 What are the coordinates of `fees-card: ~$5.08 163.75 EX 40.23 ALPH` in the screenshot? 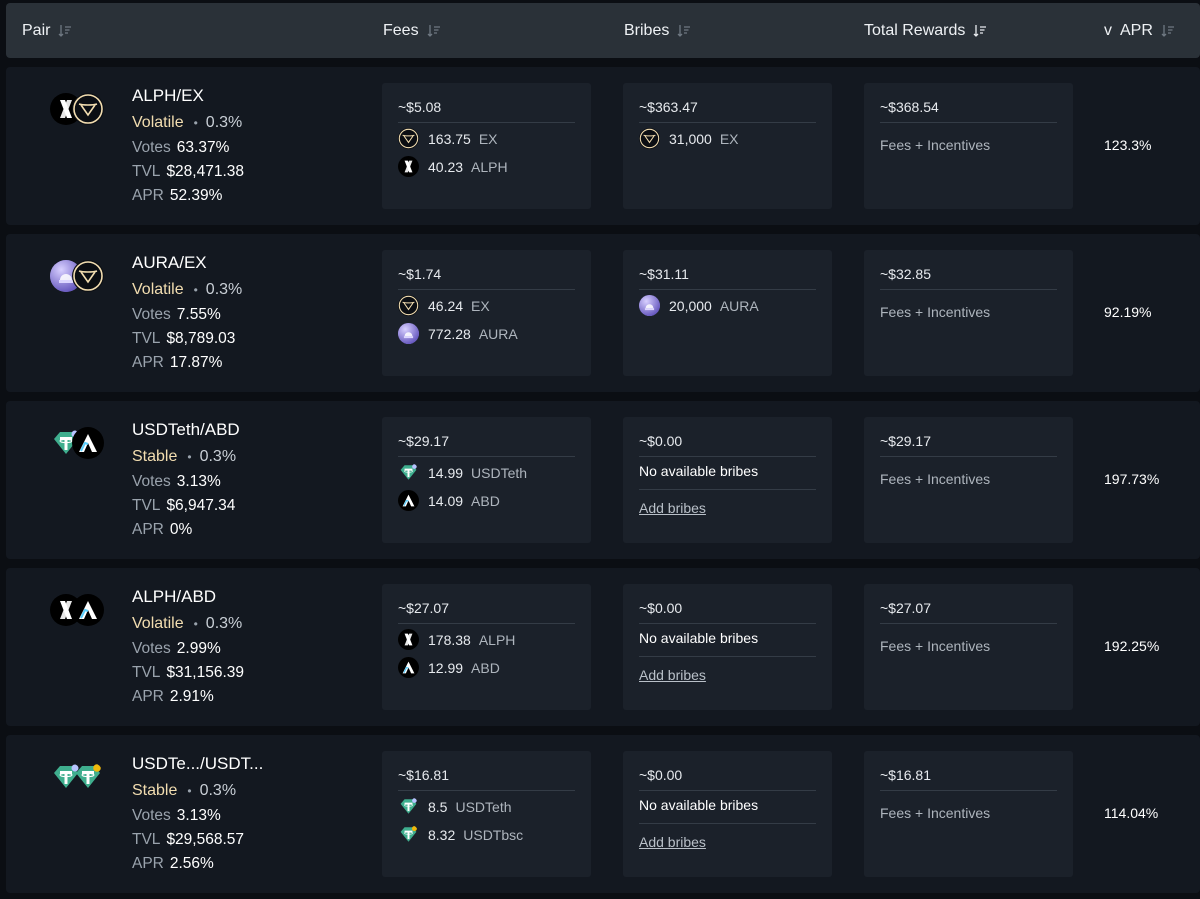 It's located at (486, 146).